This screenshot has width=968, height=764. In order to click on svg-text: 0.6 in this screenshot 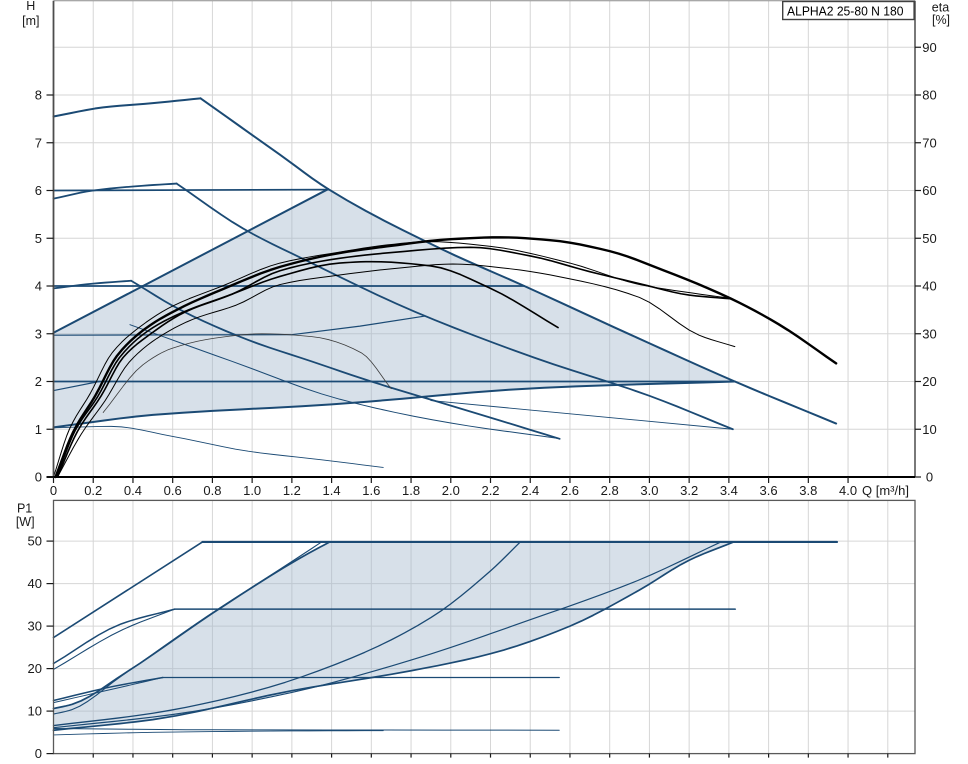, I will do `click(173, 490)`.